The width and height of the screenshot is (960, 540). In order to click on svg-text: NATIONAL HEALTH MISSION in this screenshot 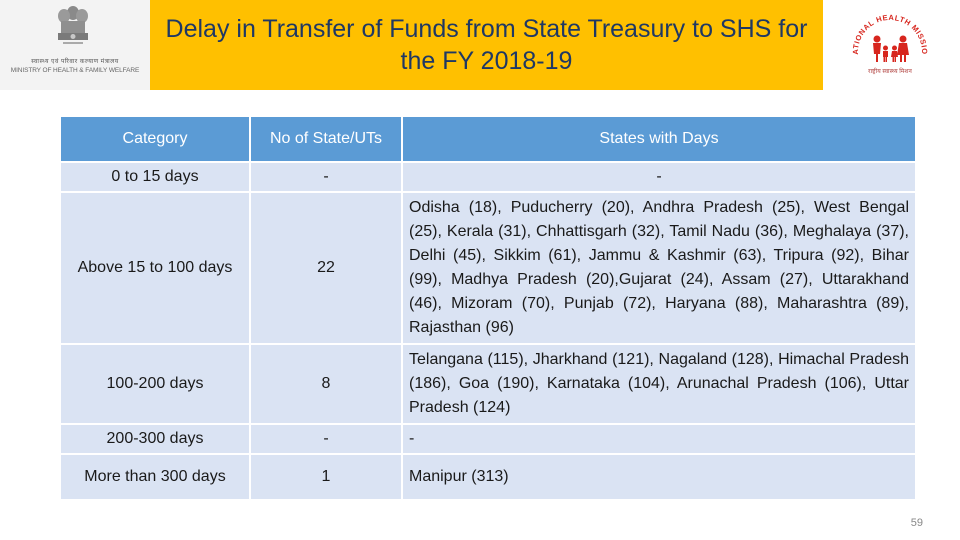, I will do `click(888, 33)`.